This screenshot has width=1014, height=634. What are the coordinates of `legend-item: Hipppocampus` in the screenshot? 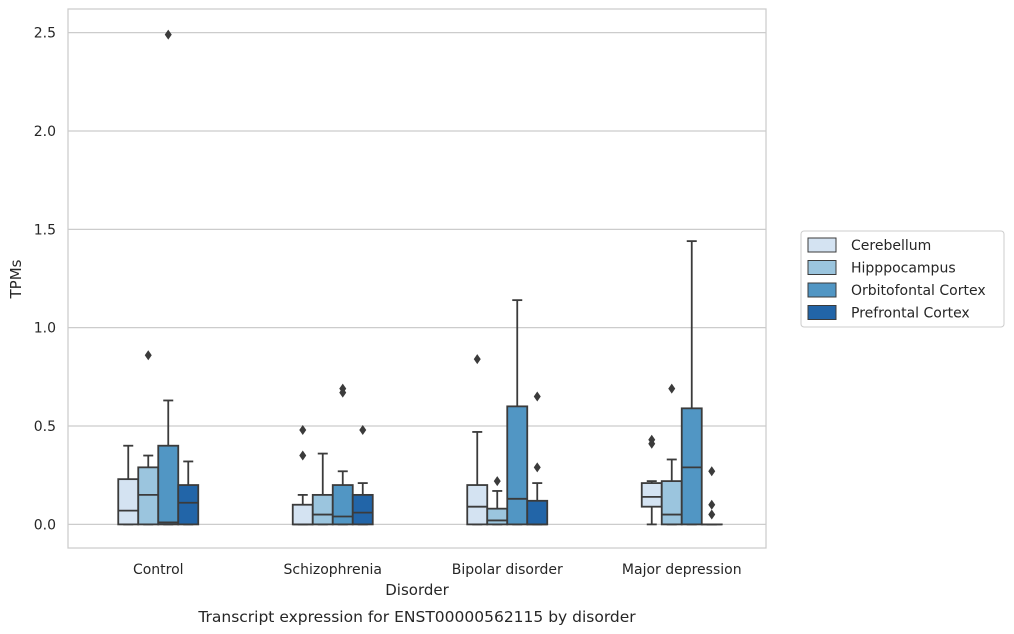 It's located at (881, 268).